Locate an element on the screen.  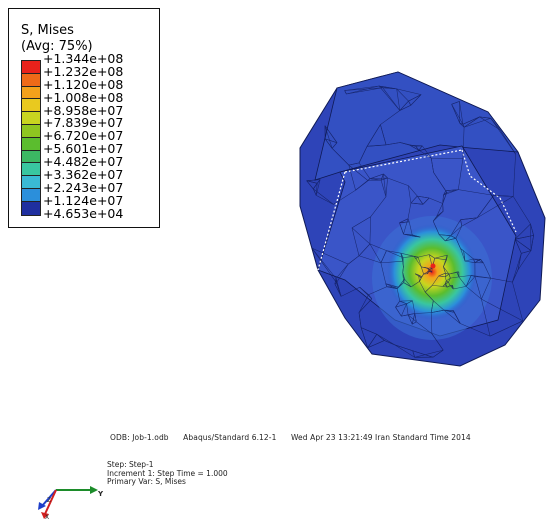
legend-value-label: +5.601e+07 is located at coordinates (83, 149).